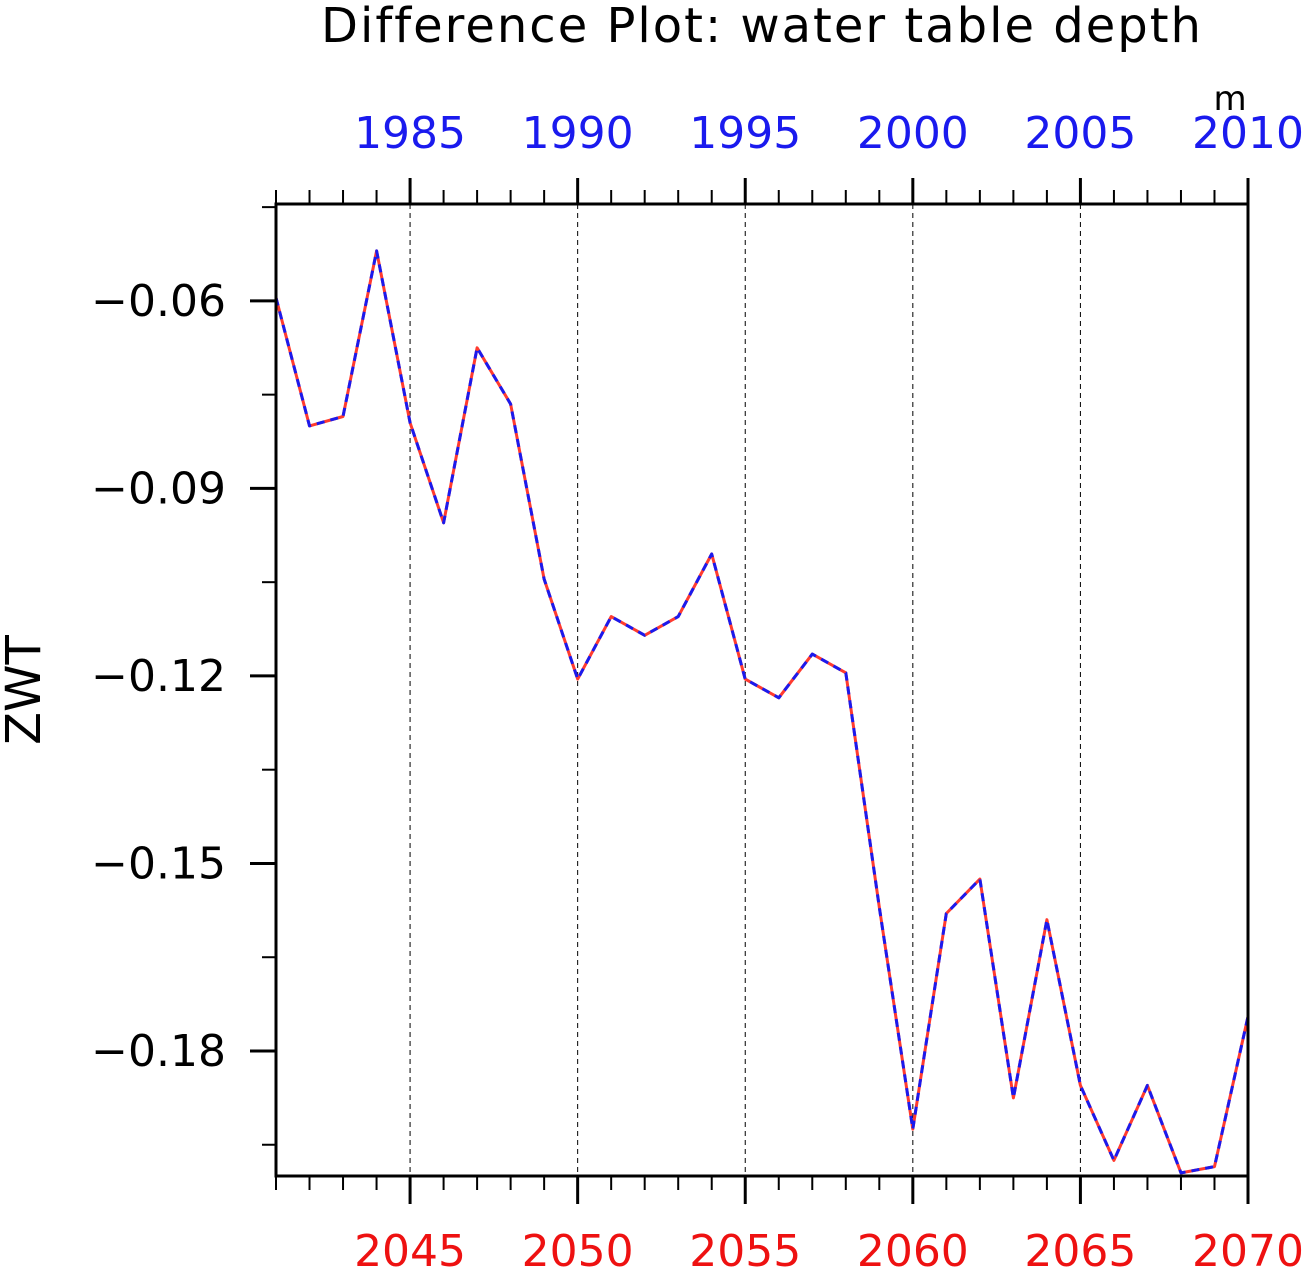  I want to click on x-top-tick-label: 2005, so click(1080, 133).